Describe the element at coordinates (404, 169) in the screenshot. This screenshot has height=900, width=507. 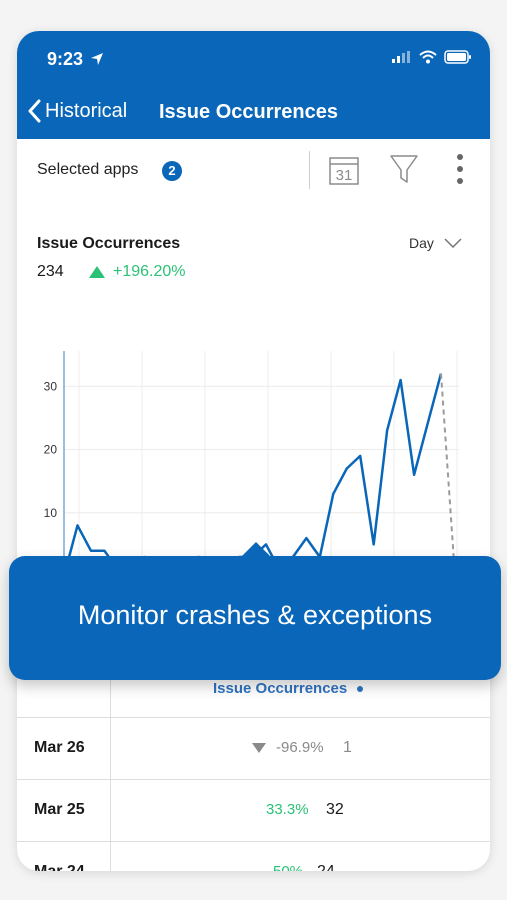
I see `filter-icon` at that location.